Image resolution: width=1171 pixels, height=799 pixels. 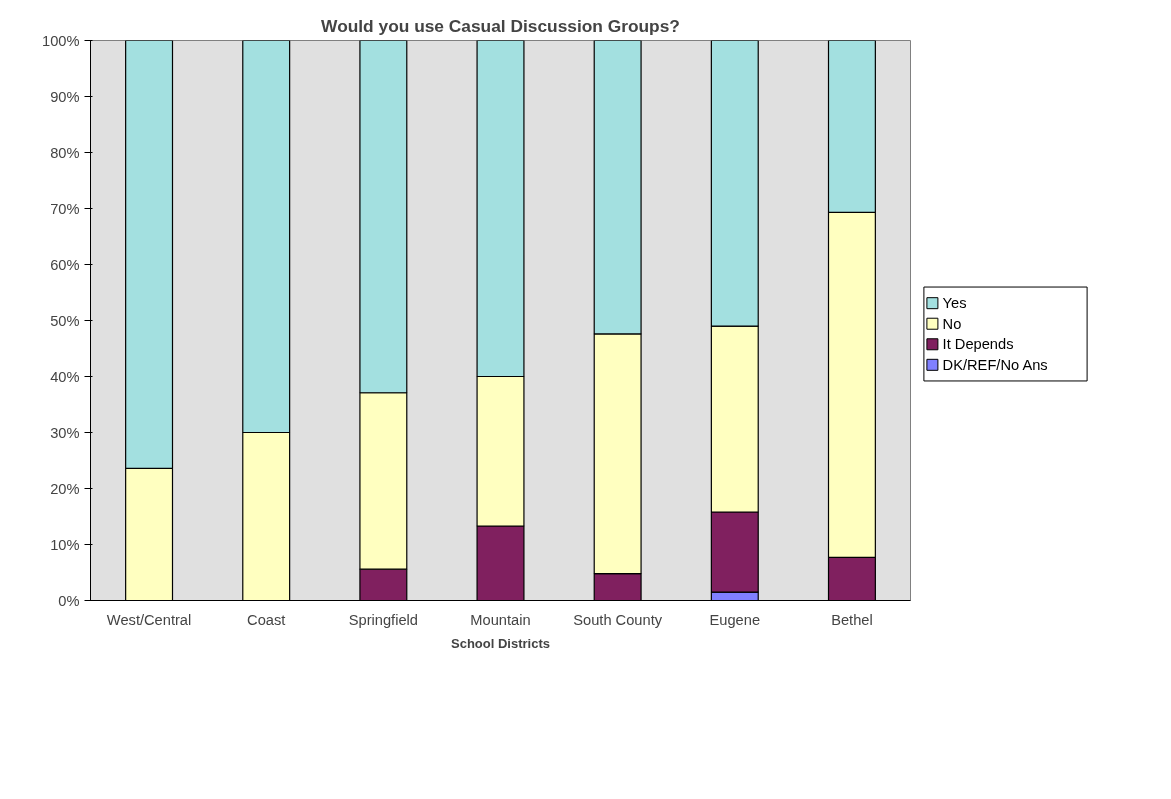 I want to click on y-tick-label: 60%, so click(x=65, y=264).